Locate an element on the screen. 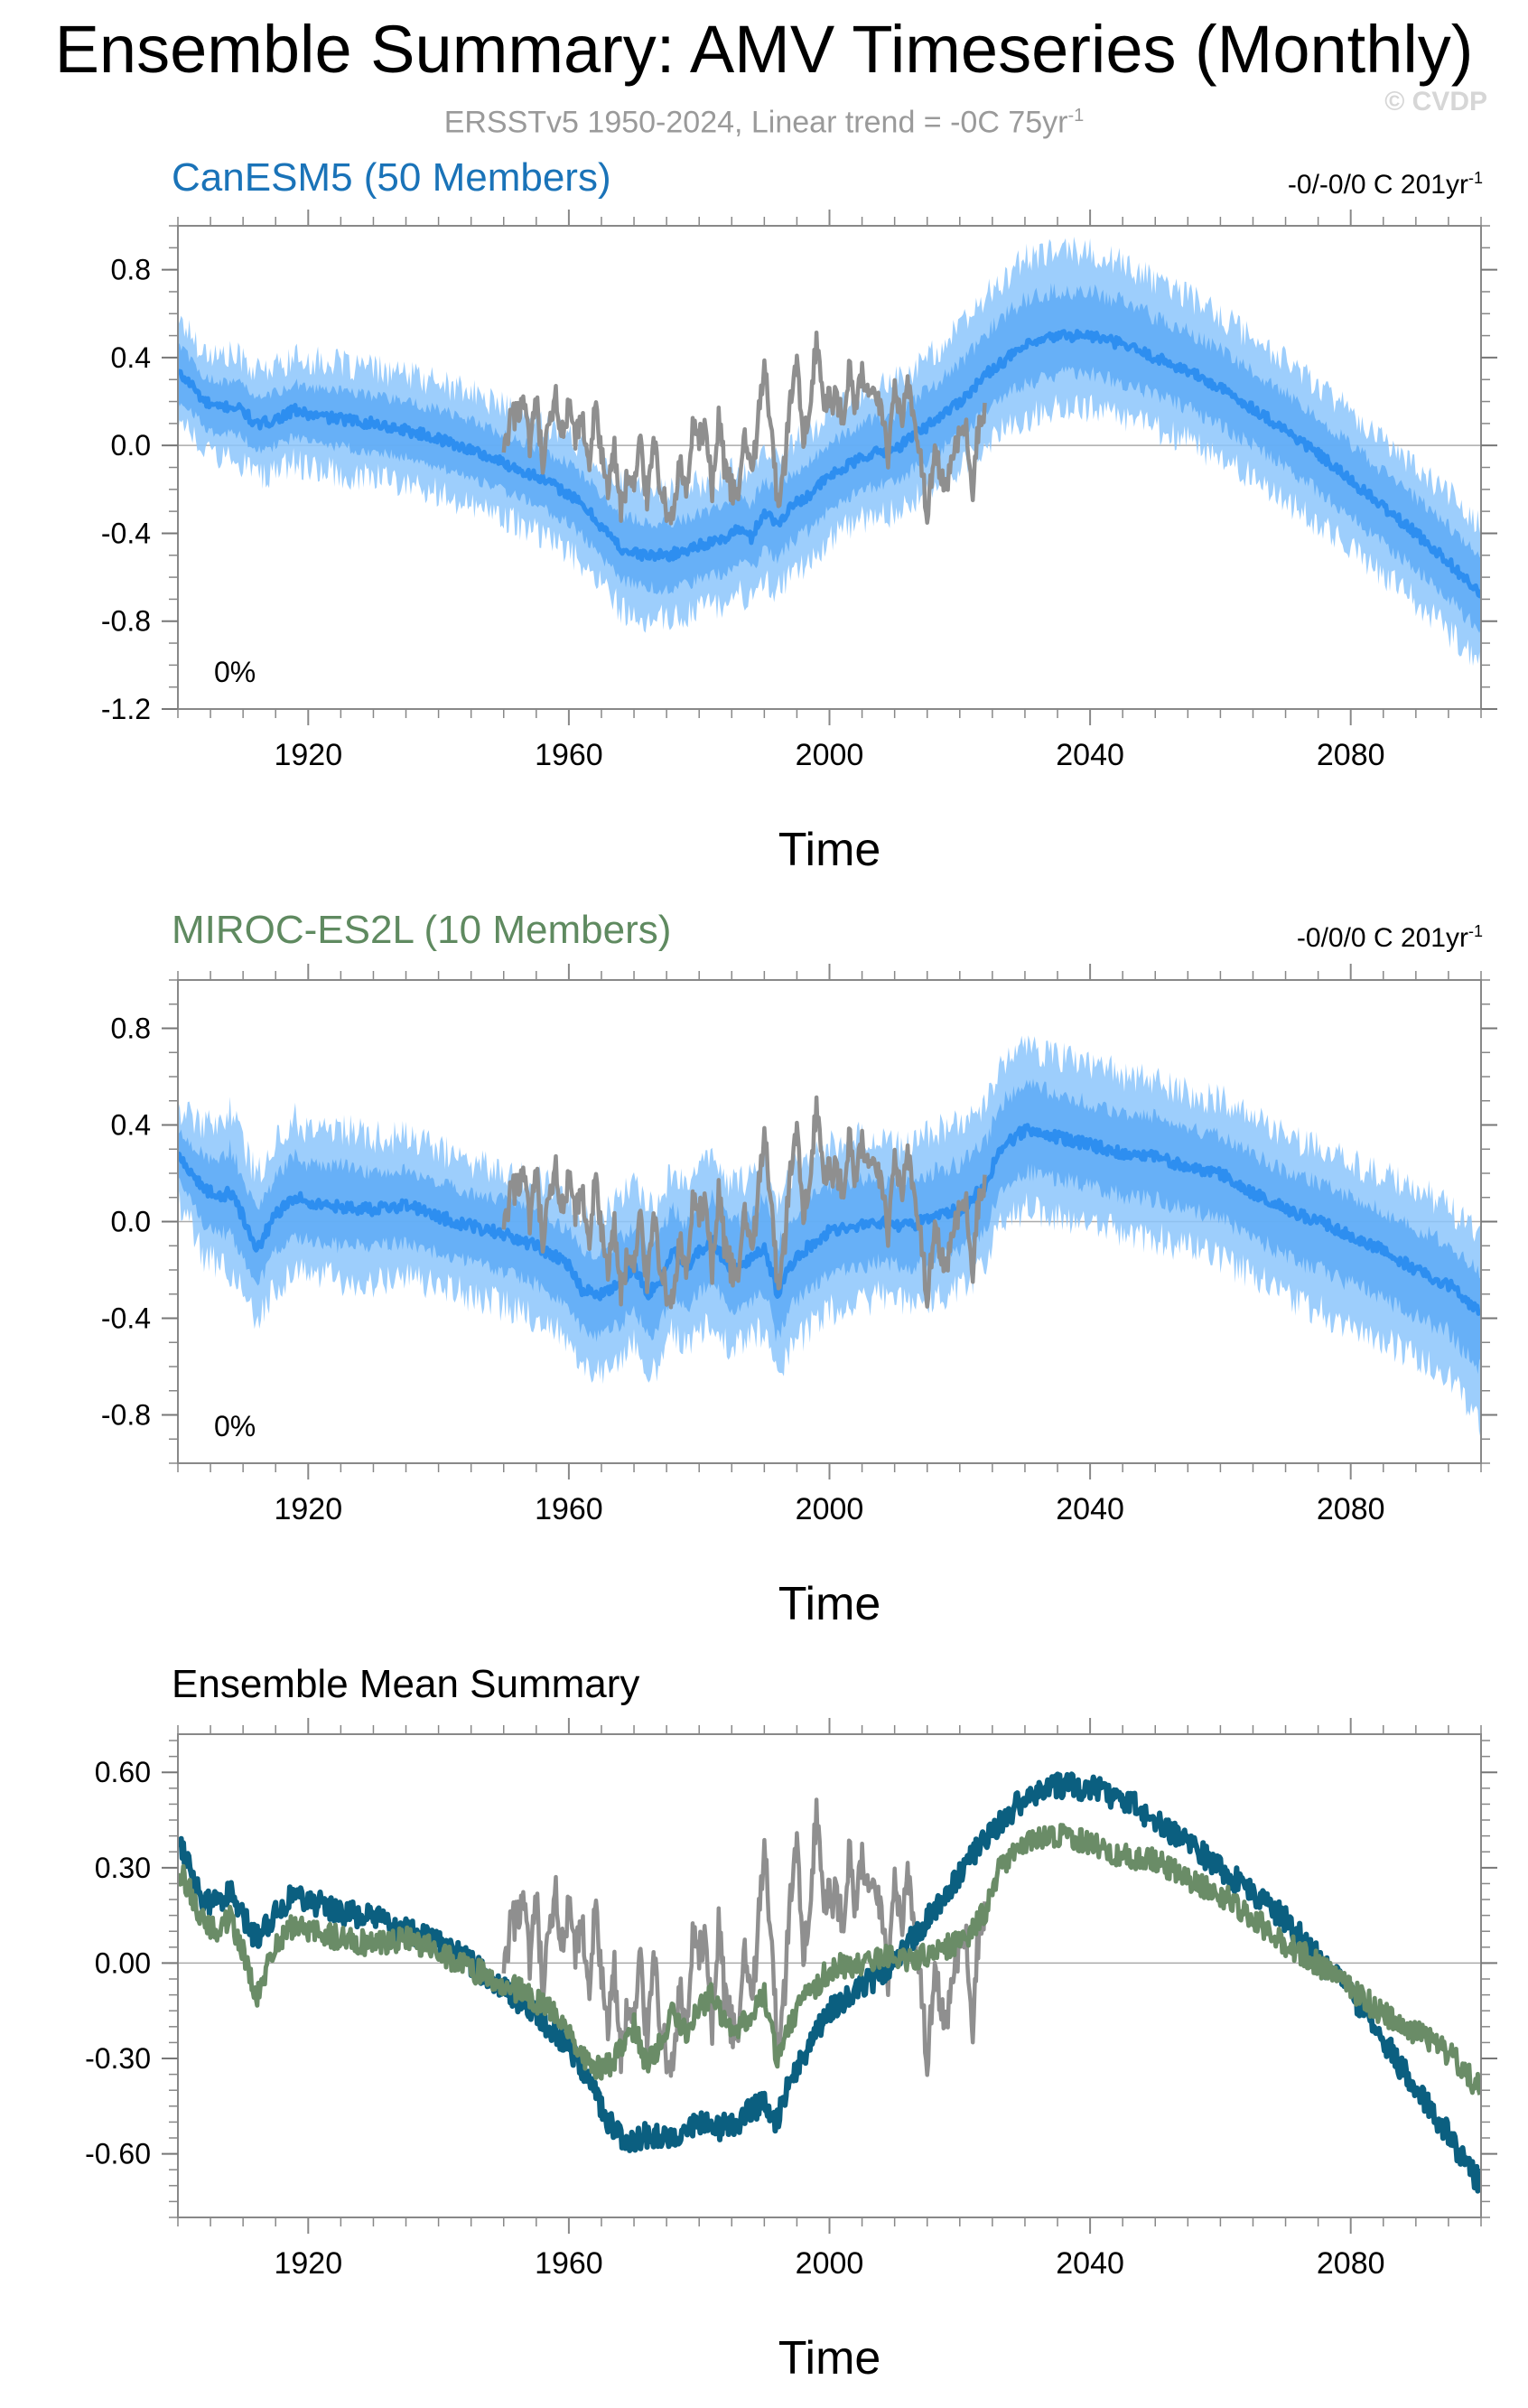  y-tick-label: 0.30 is located at coordinates (123, 1868).